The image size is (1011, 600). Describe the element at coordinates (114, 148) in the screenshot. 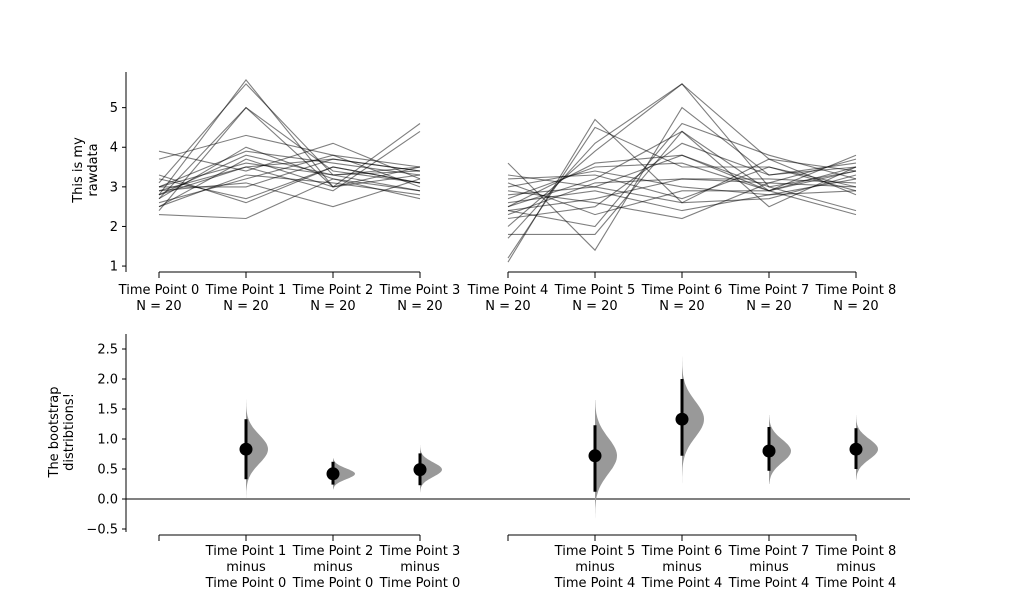

I see `y-tick-label: 4` at that location.